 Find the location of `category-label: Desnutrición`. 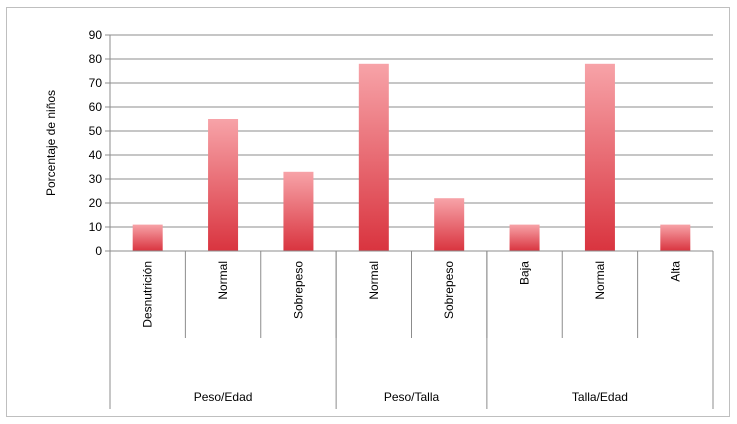

category-label: Desnutrición is located at coordinates (148, 294).